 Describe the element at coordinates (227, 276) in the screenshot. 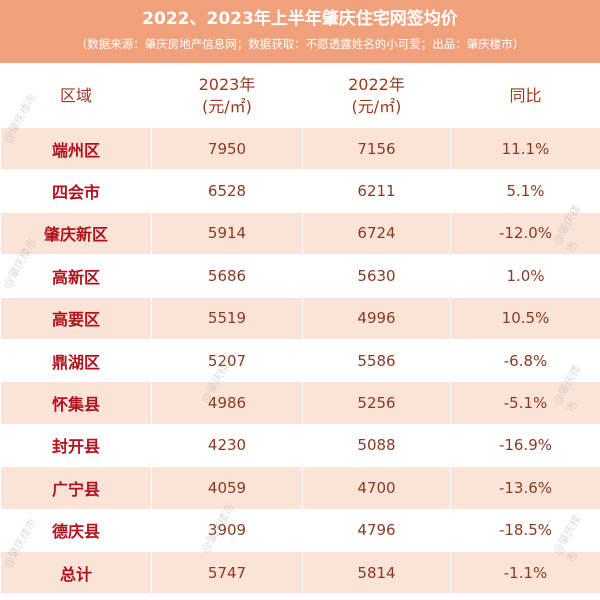

I see `cell-2023: 5686` at that location.